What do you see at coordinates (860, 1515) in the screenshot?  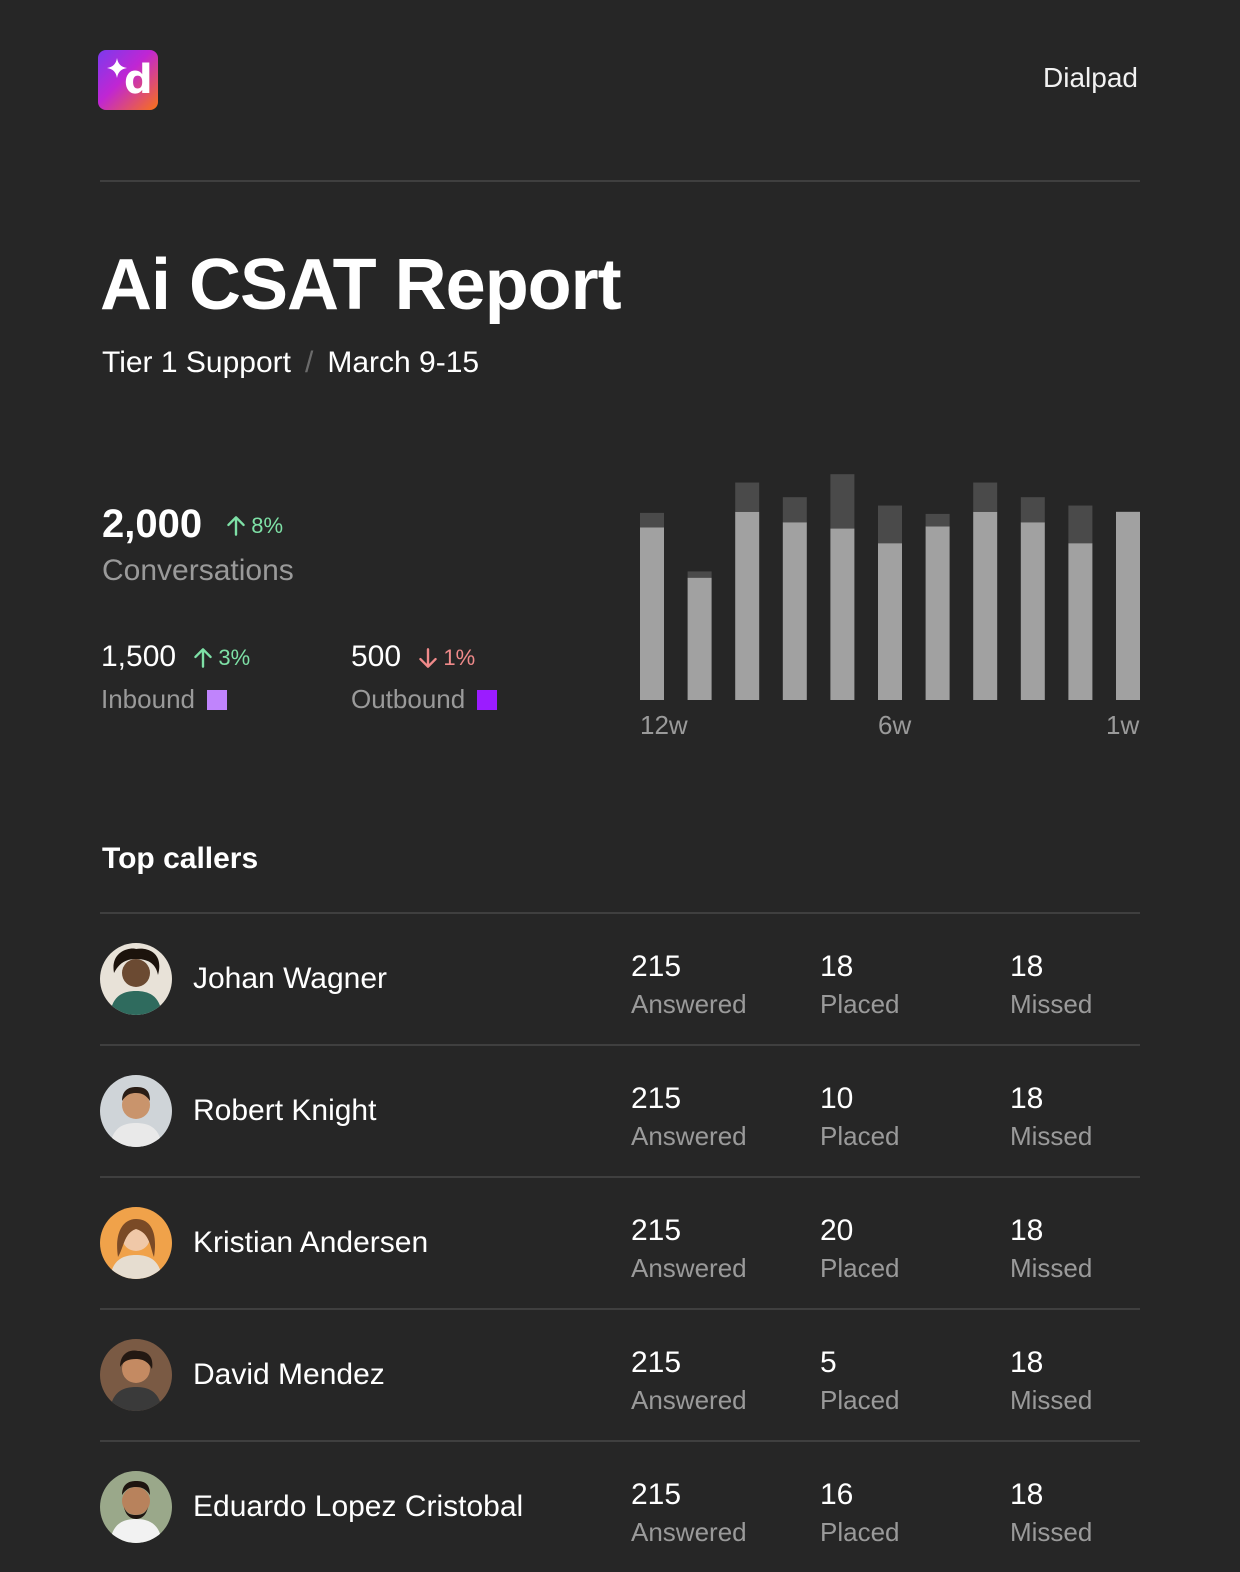 I see `placed-stat: 16 Placed` at bounding box center [860, 1515].